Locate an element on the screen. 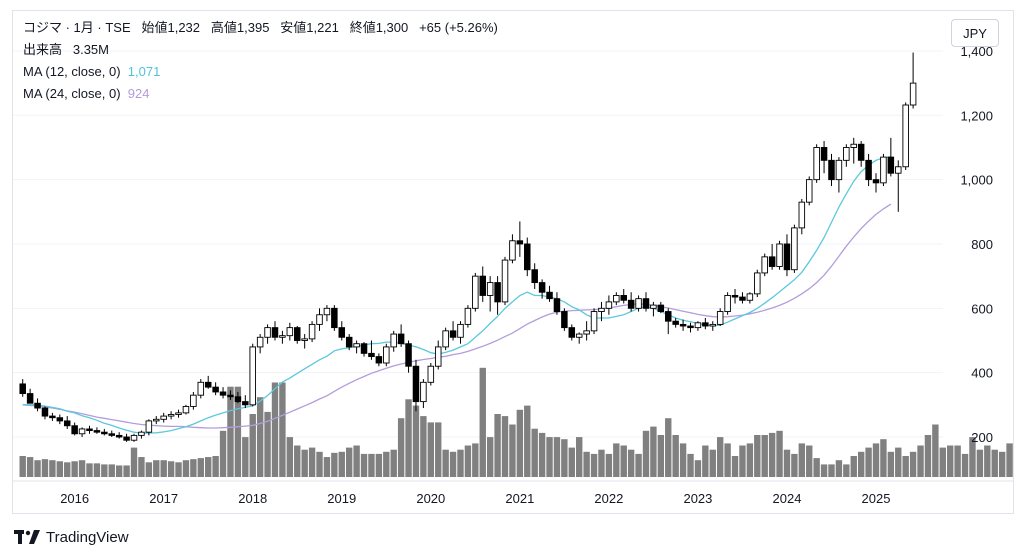 This screenshot has width=1024, height=558. tradingview-brand-text: TradingView is located at coordinates (87, 537).